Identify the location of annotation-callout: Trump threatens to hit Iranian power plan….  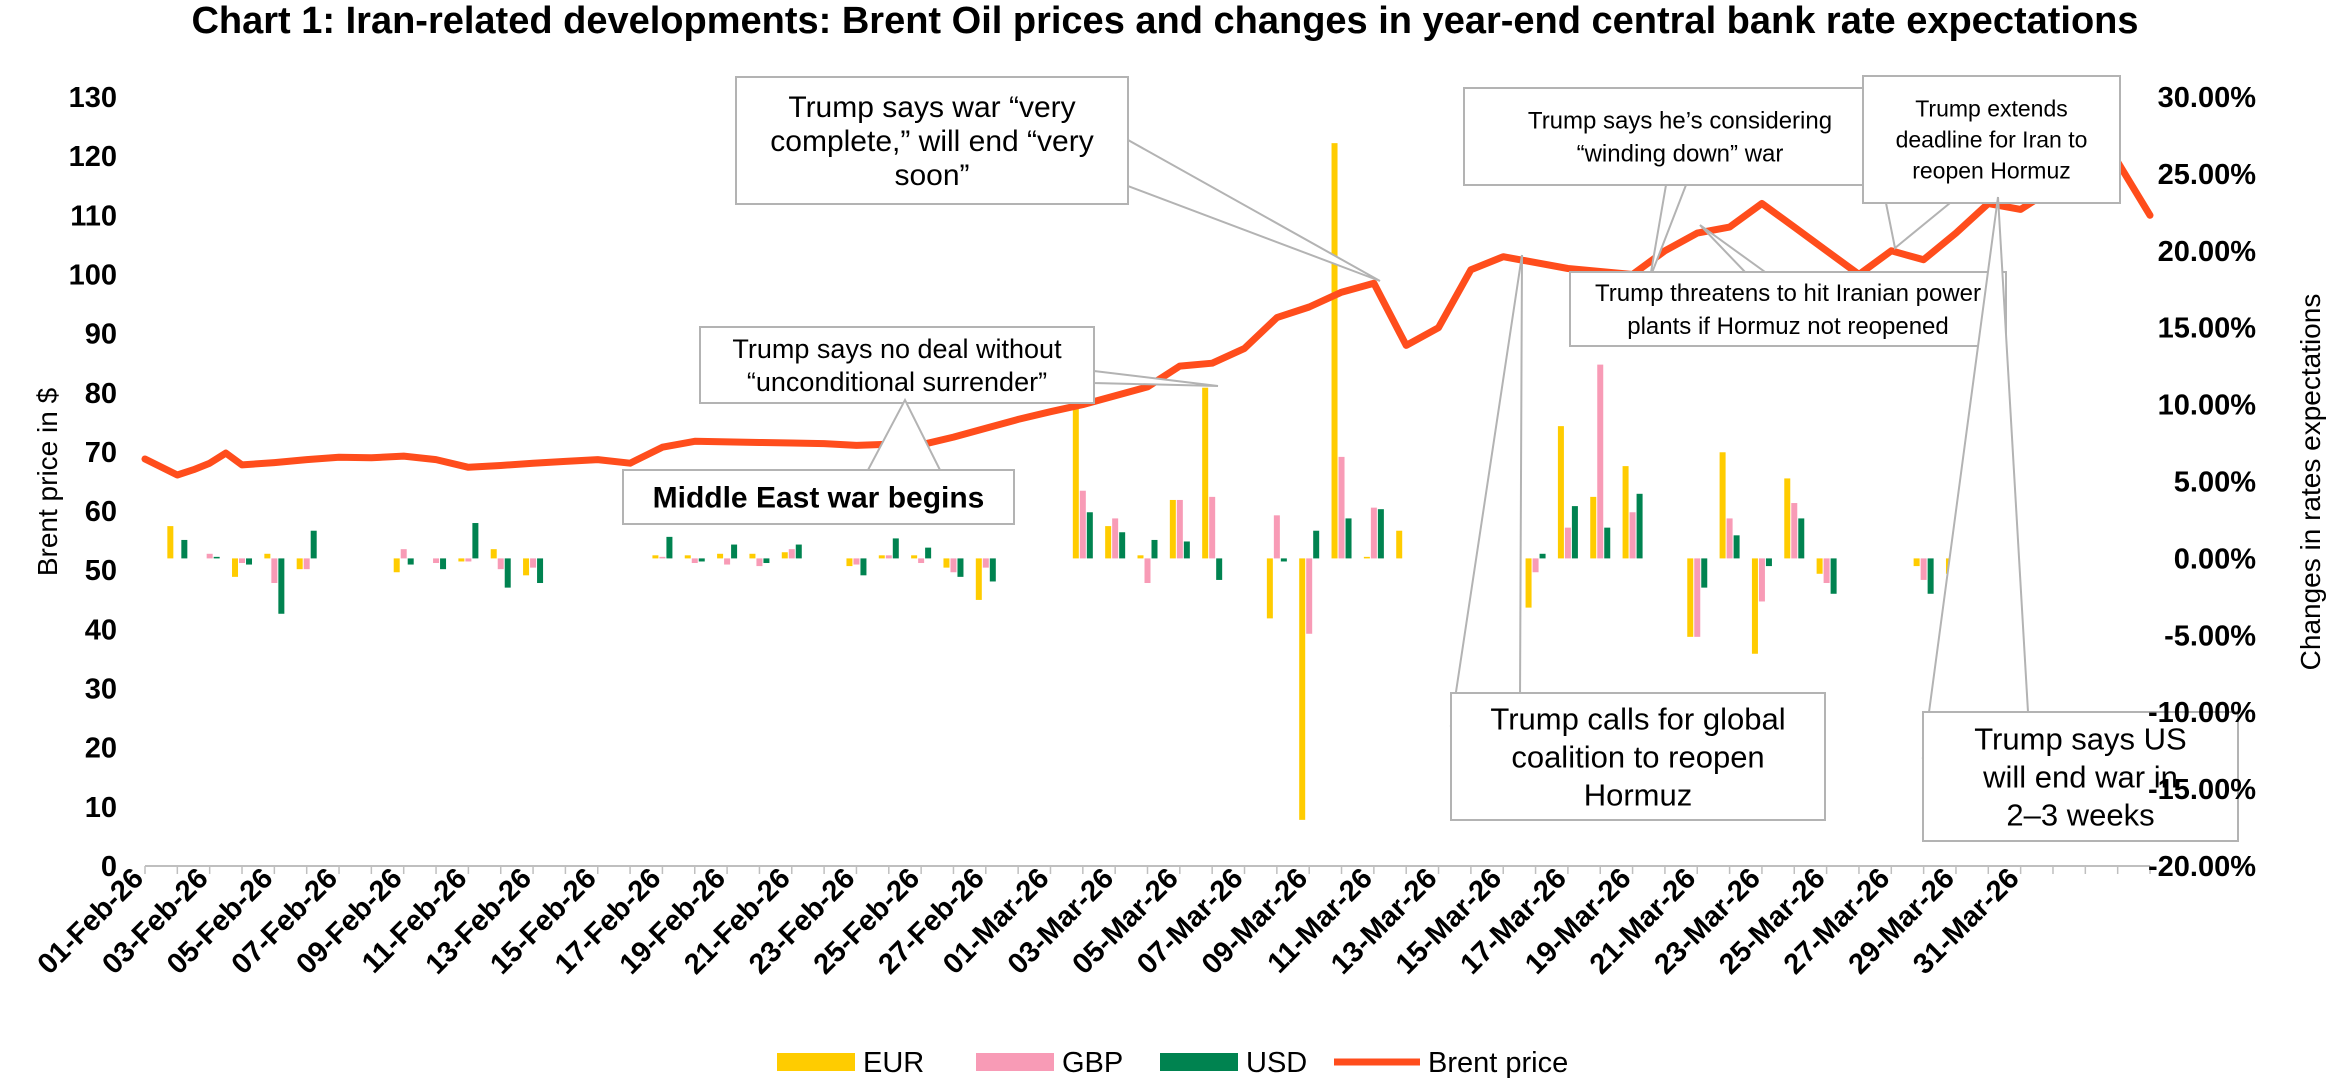
(1788, 285).